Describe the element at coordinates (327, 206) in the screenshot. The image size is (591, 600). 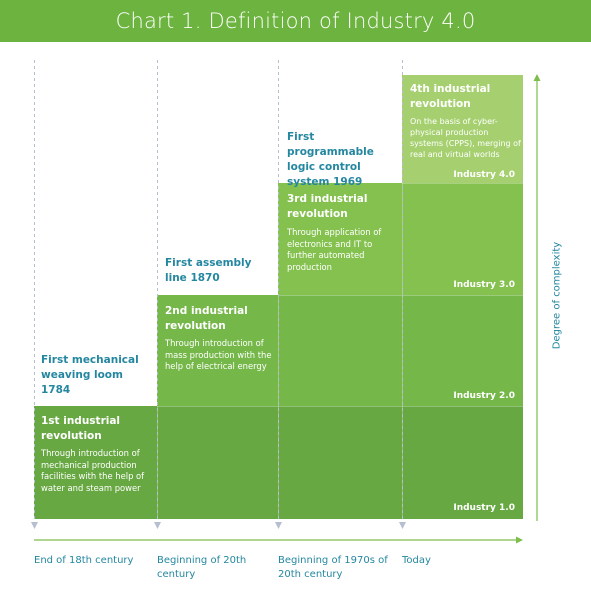
I see `stage-3-title: 3rd industrial revolution` at that location.